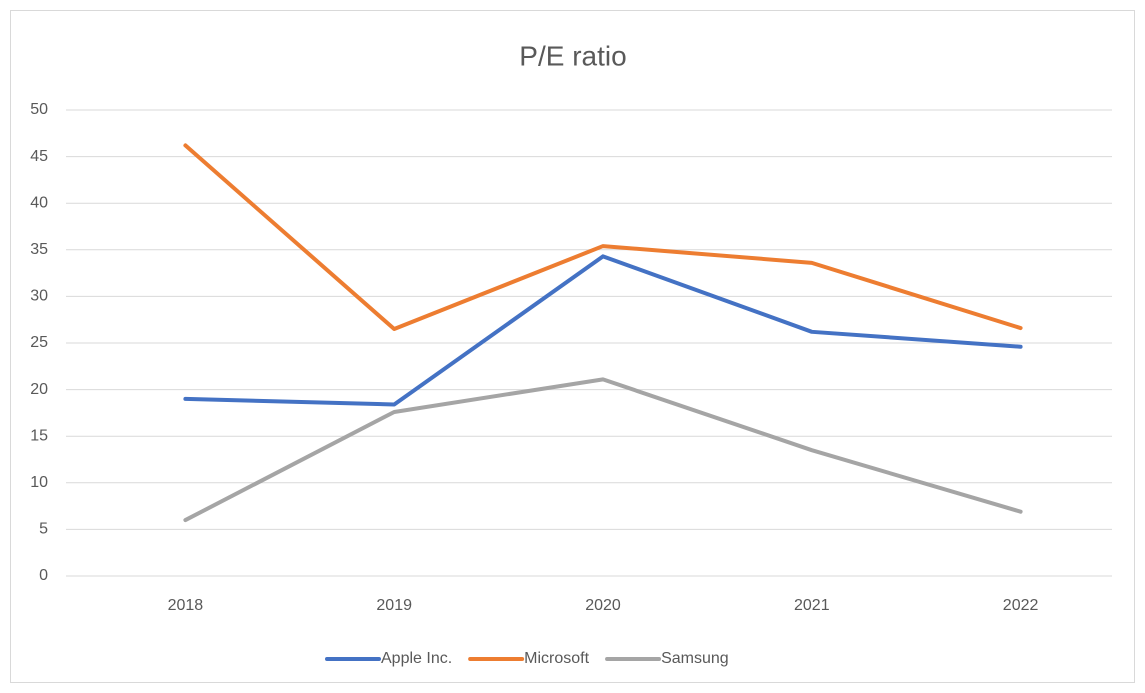  I want to click on x-tick-label: 2019, so click(394, 605).